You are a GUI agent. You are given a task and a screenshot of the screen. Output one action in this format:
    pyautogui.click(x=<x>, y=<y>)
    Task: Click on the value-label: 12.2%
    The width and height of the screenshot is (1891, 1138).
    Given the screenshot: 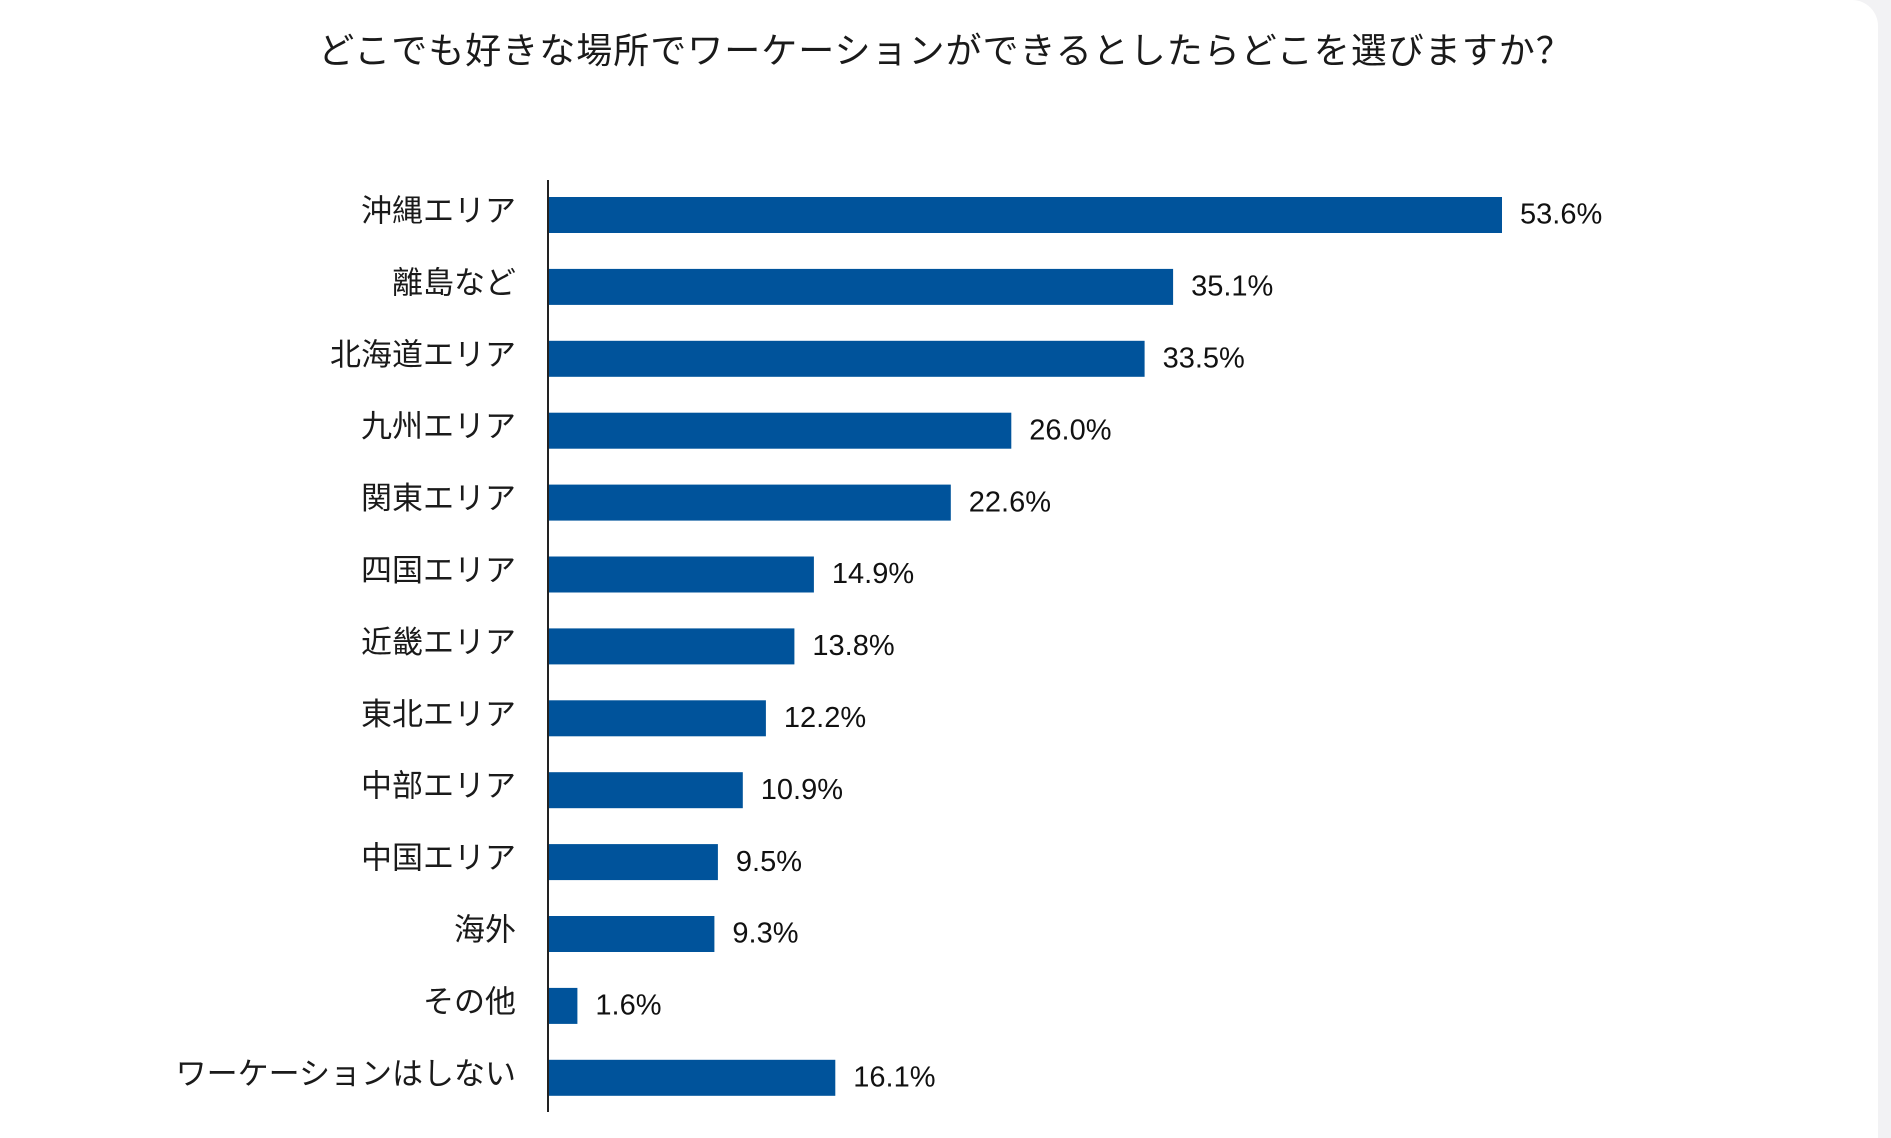 What is the action you would take?
    pyautogui.click(x=825, y=718)
    